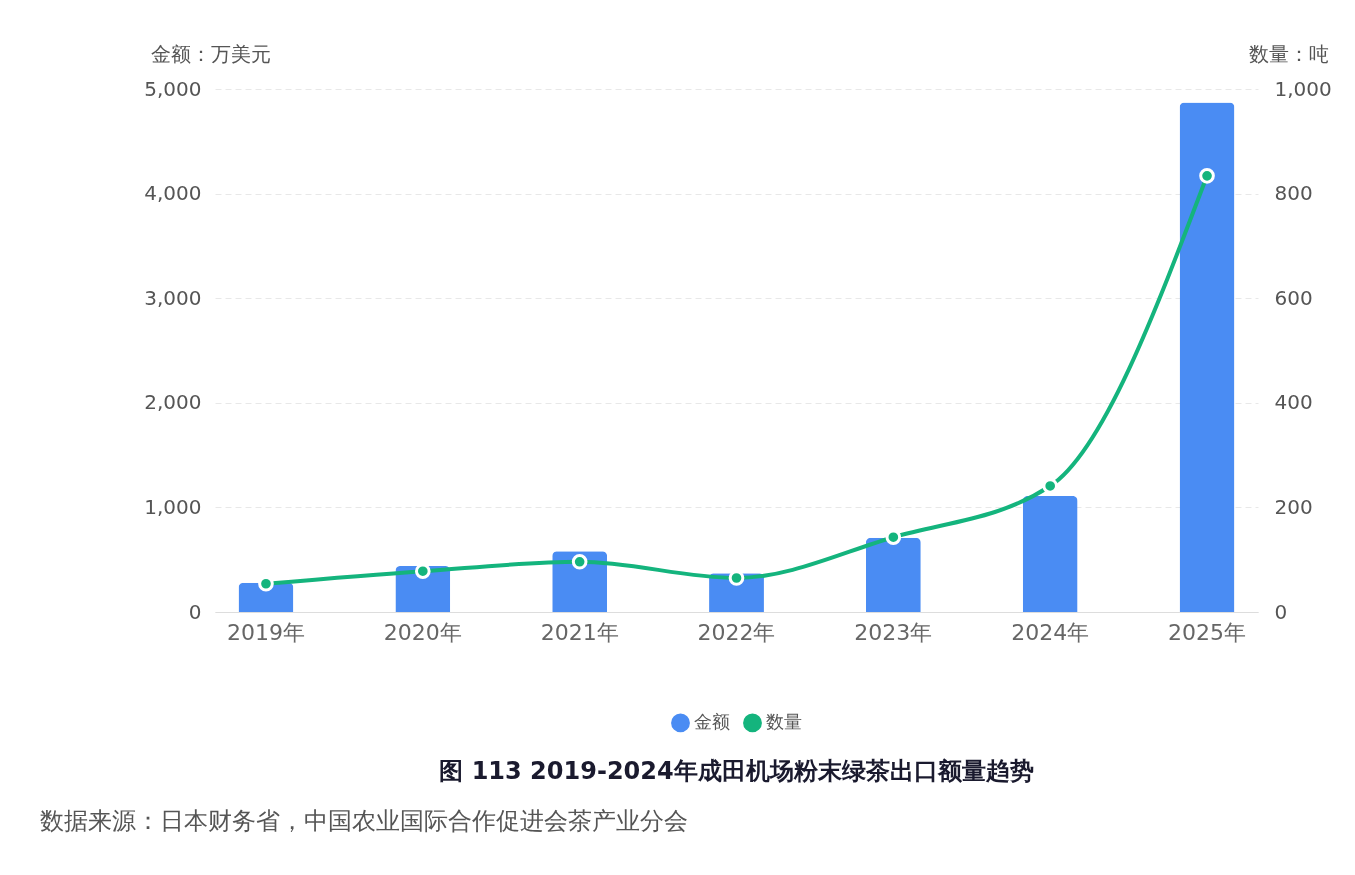 The width and height of the screenshot is (1355, 875). I want to click on y2-tick-label: 800, so click(1293, 193).